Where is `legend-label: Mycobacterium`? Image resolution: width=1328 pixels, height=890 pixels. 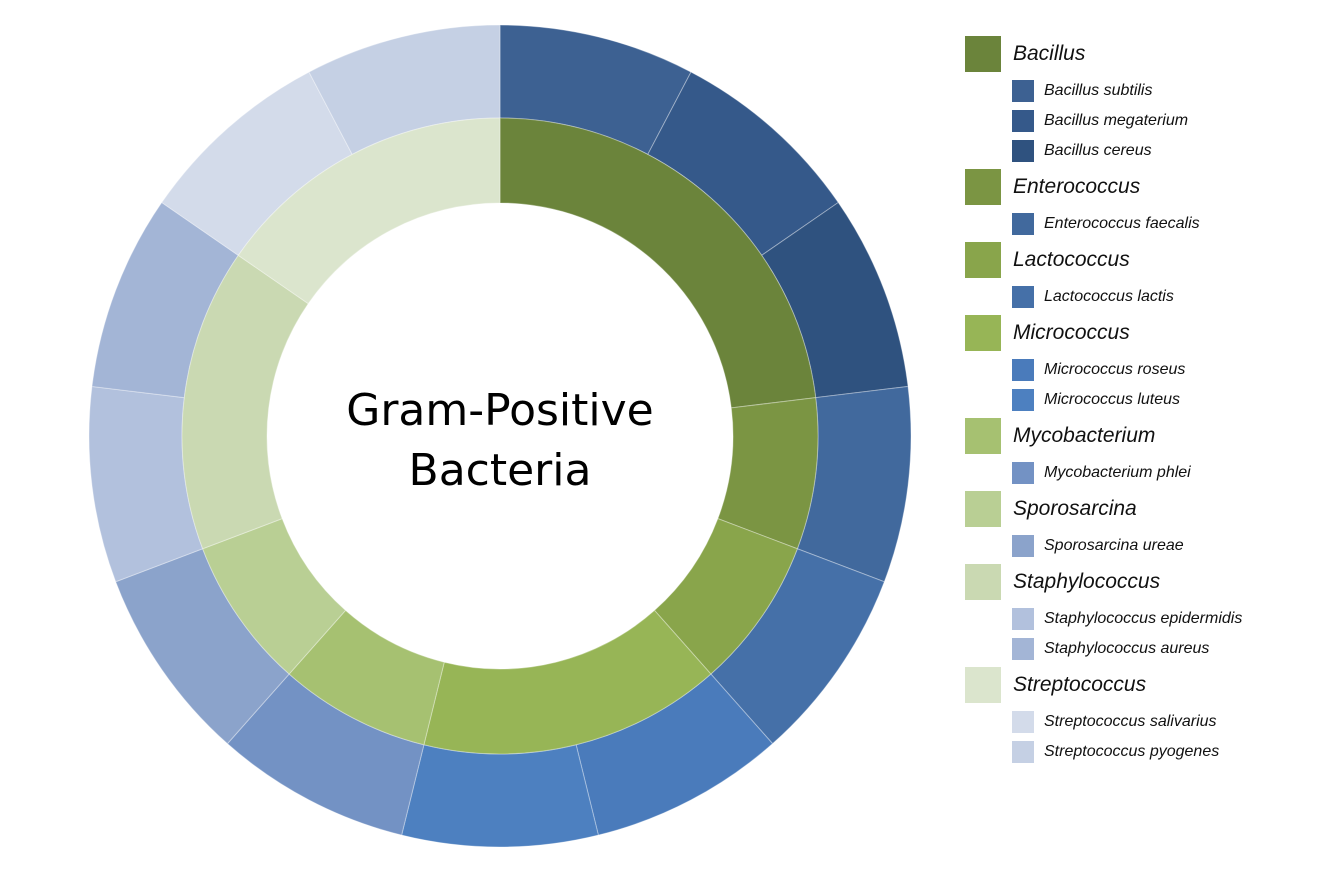 legend-label: Mycobacterium is located at coordinates (1084, 435).